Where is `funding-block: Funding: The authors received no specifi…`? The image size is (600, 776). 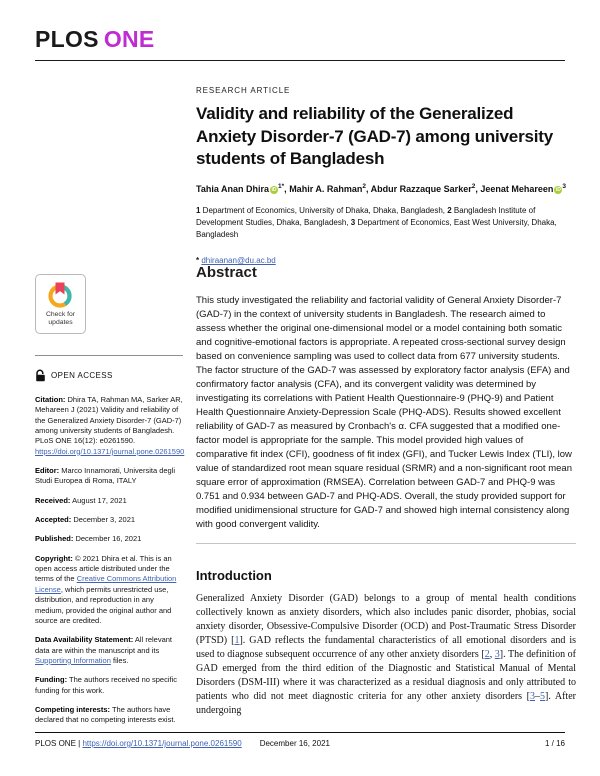 funding-block: Funding: The authors received no specifi… is located at coordinates (106, 685).